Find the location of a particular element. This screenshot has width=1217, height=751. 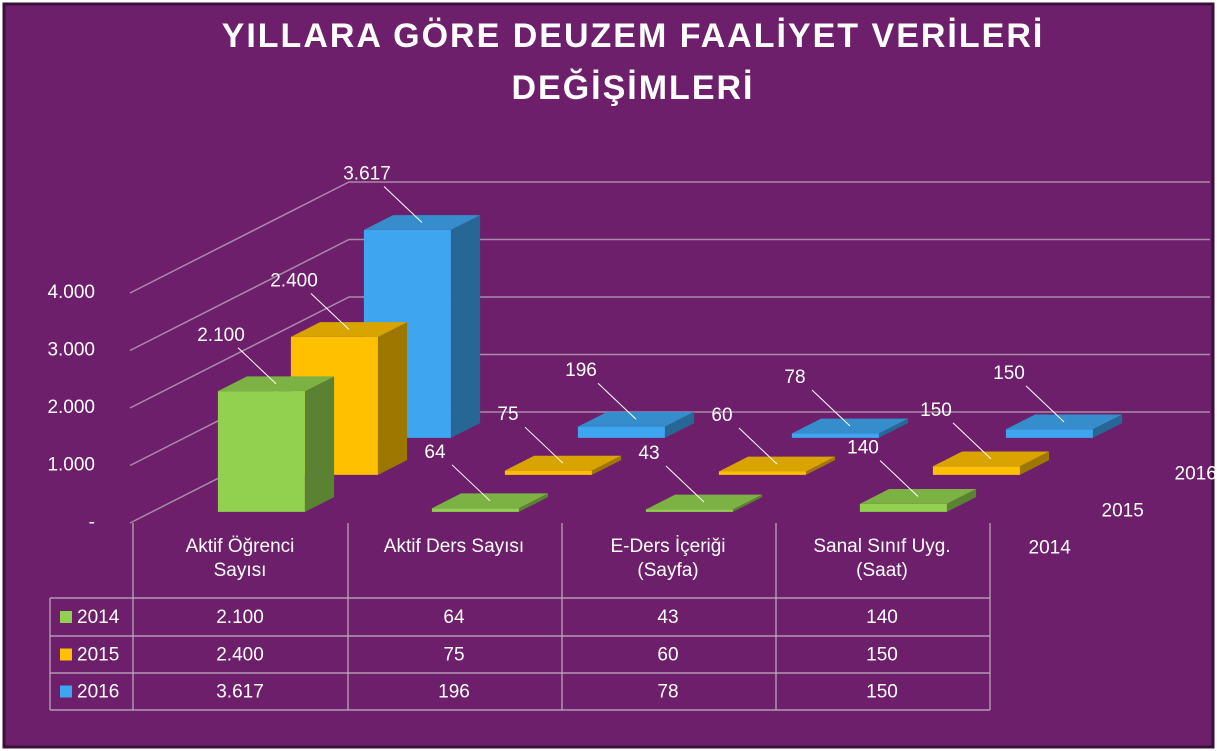

table-header: Sanal Sınıf Uyg. (Saat) is located at coordinates (882, 558).